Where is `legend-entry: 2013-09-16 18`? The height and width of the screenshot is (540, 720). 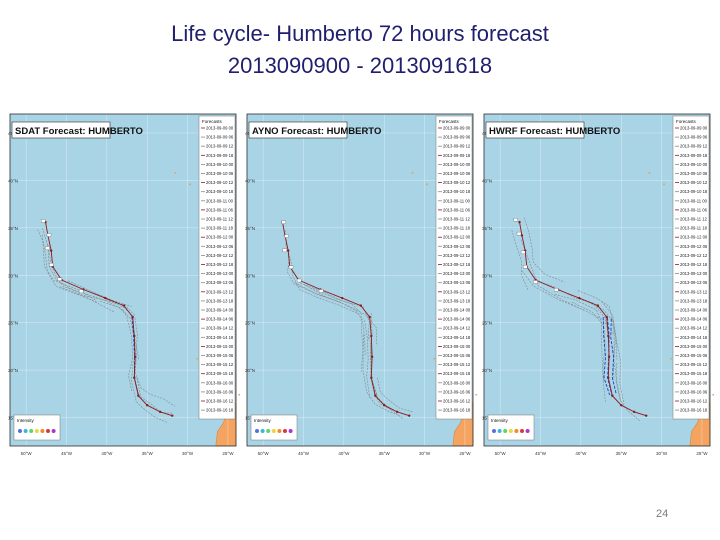
legend-entry: 2013-09-16 18 is located at coordinates (694, 410).